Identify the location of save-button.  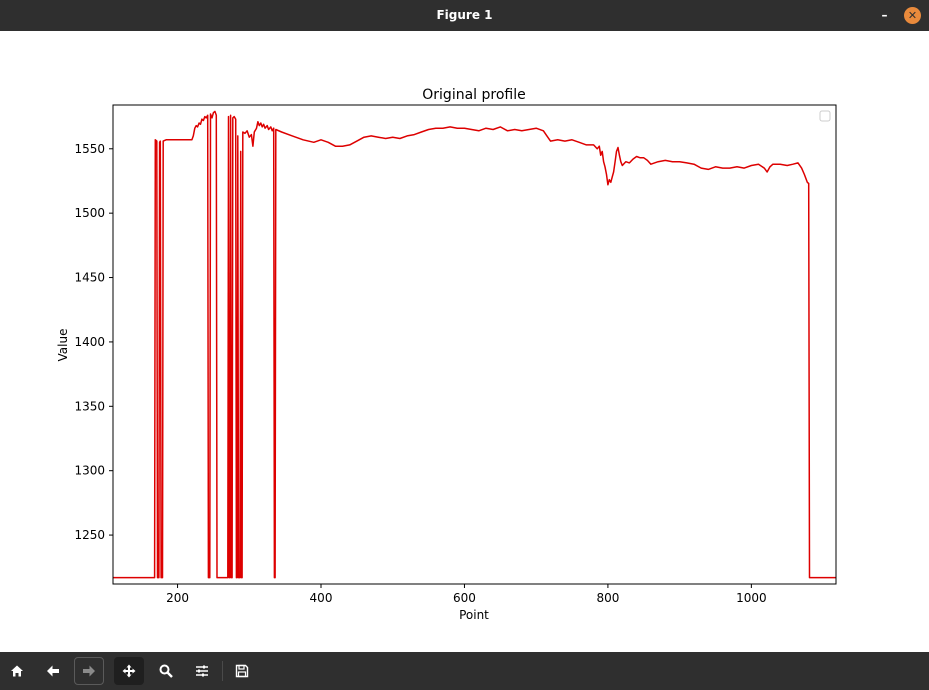
(242, 671).